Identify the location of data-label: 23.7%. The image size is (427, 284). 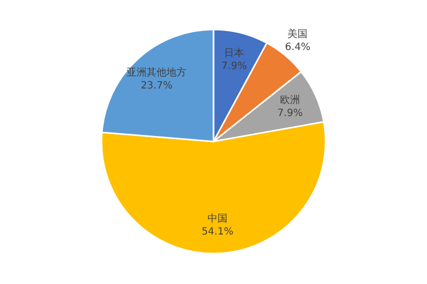
(156, 86).